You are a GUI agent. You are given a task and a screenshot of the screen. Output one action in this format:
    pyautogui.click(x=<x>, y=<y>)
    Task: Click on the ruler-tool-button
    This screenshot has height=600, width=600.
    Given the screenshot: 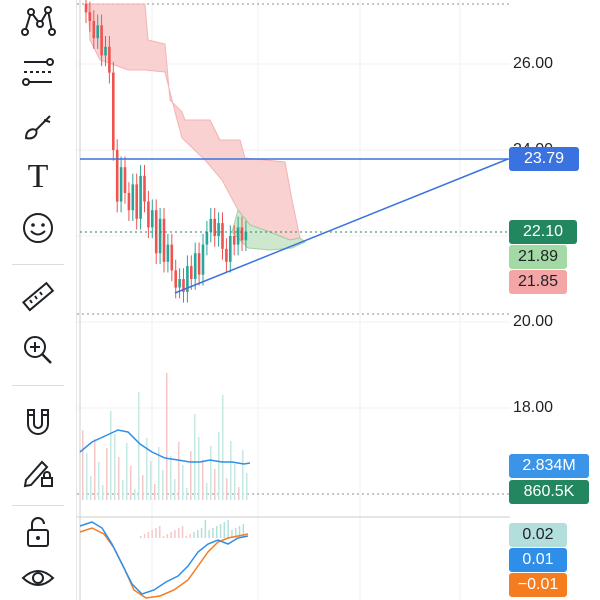 What is the action you would take?
    pyautogui.click(x=38, y=298)
    